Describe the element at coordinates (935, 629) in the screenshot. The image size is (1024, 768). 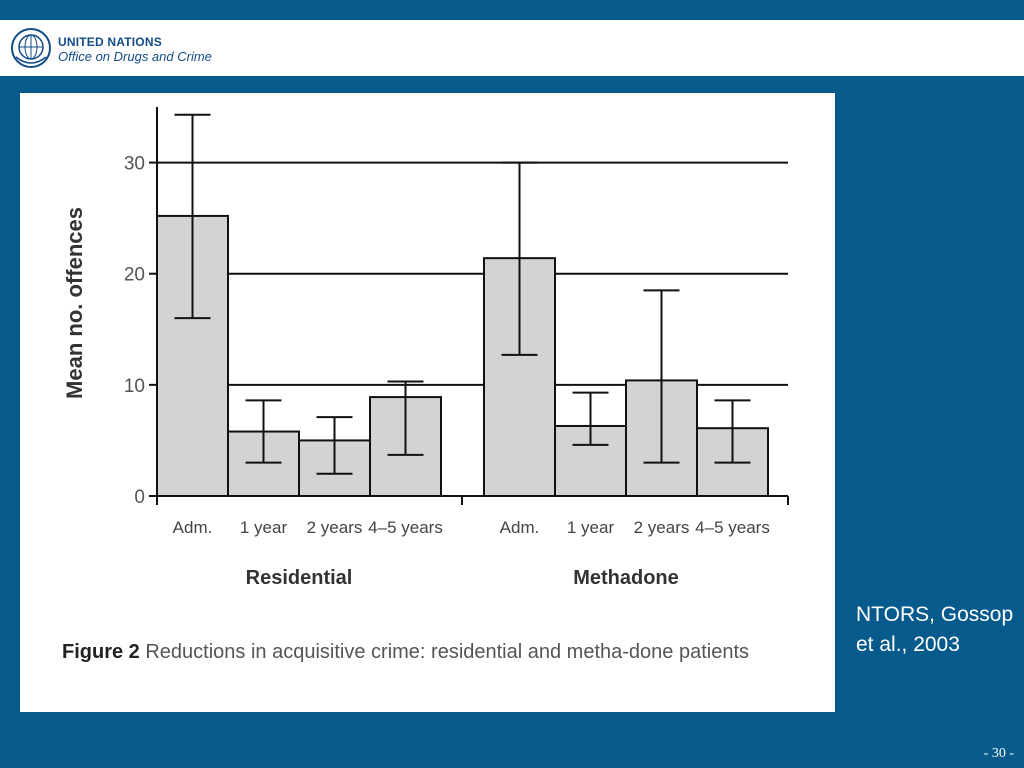
I see `source-citation: NTORS, Gossop et al., 2003` at that location.